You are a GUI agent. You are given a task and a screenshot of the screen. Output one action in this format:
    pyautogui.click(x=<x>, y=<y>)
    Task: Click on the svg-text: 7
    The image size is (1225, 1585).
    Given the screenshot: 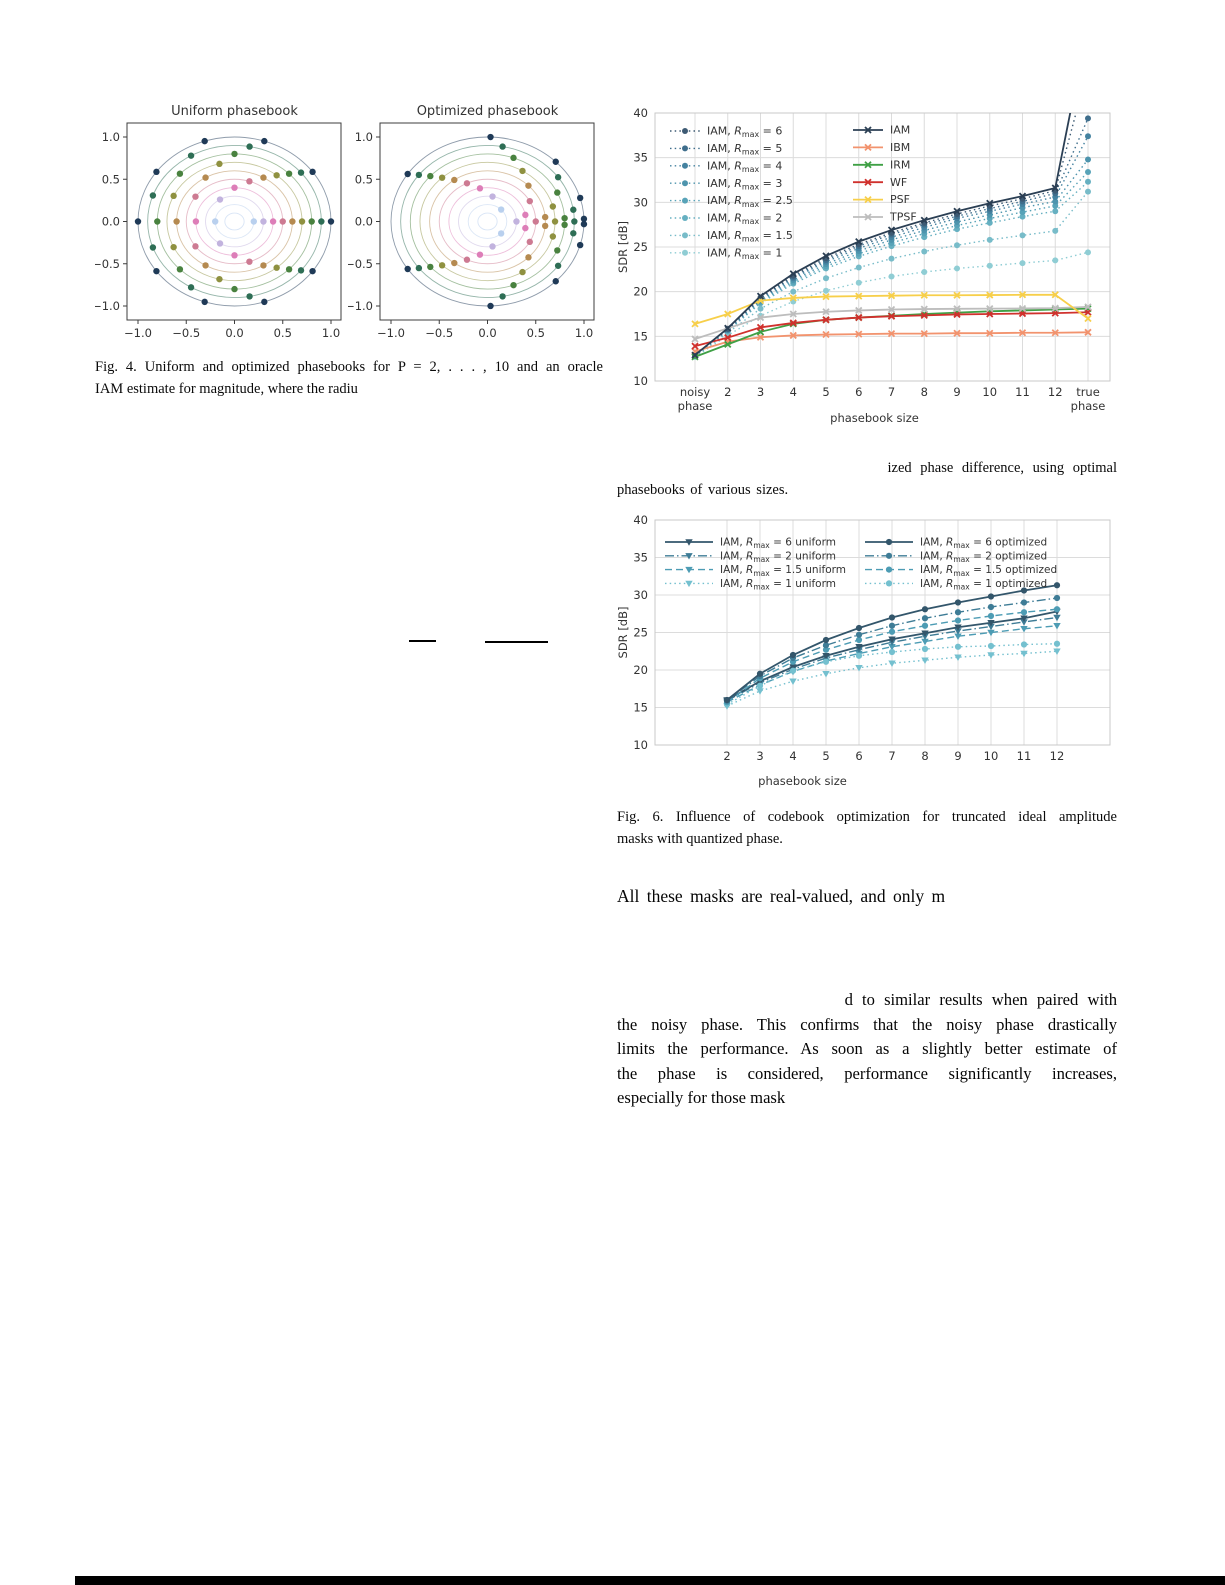 What is the action you would take?
    pyautogui.click(x=891, y=756)
    